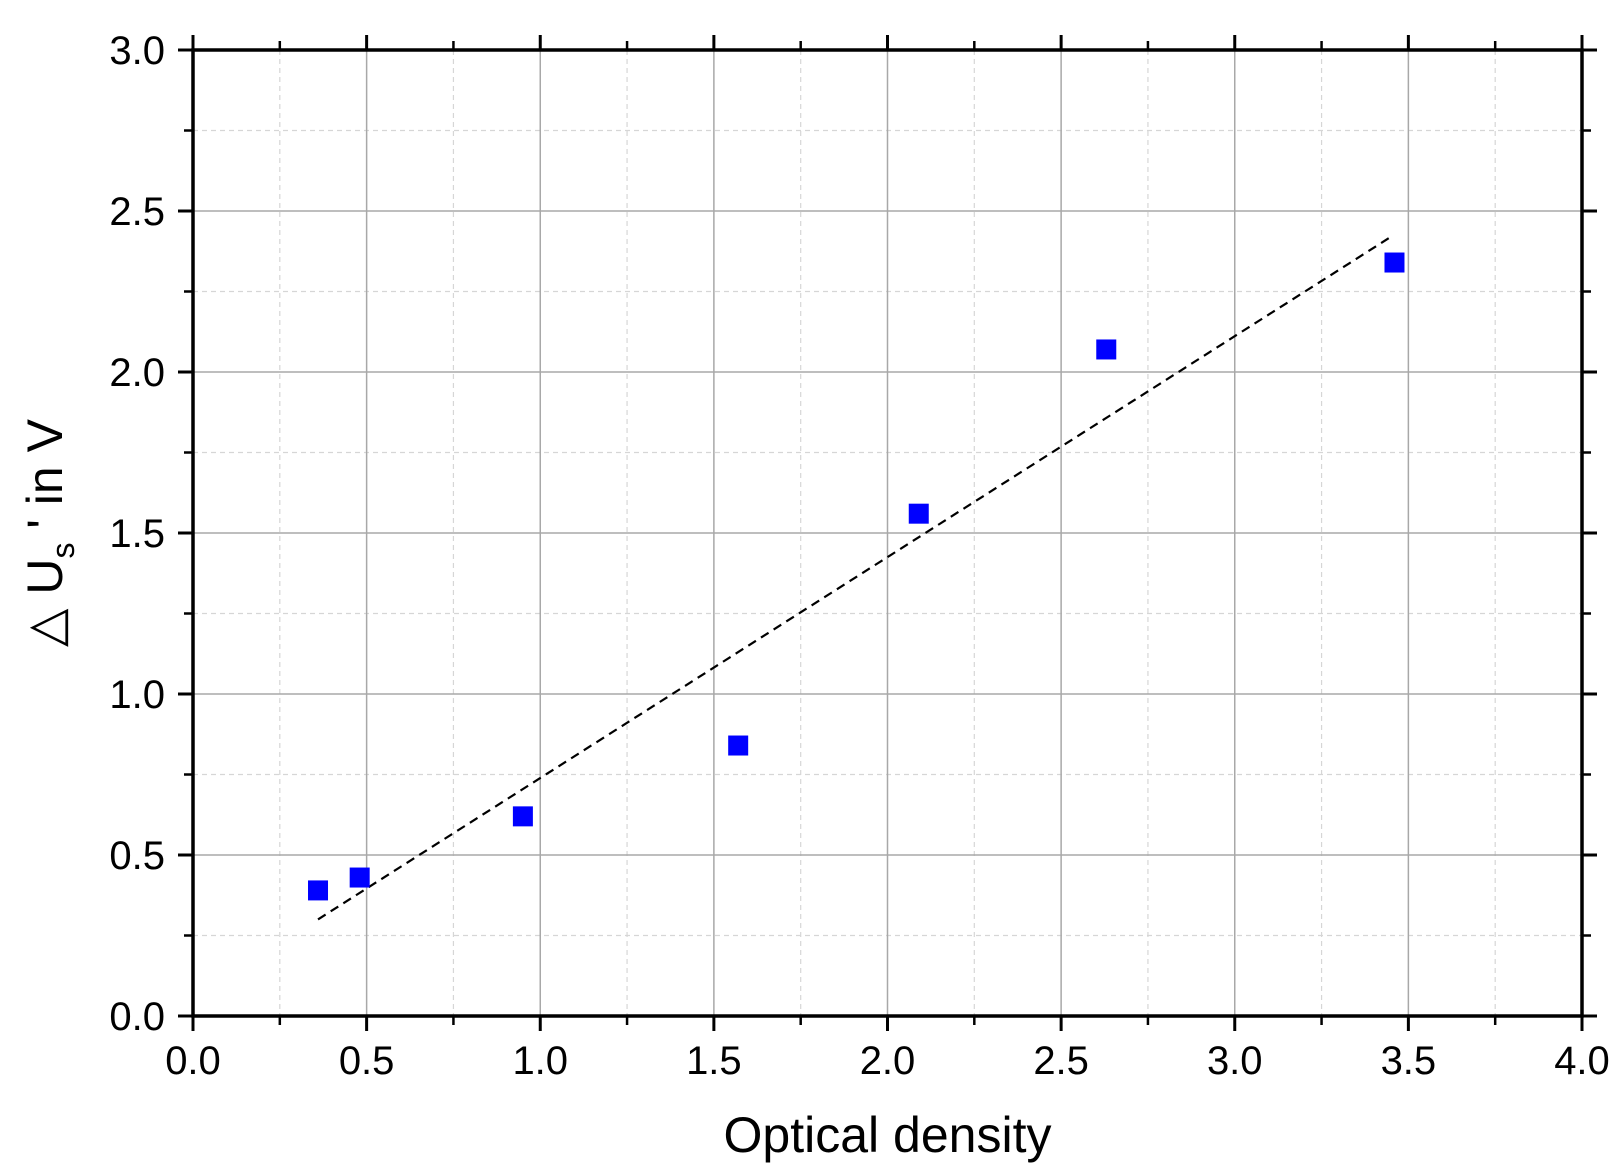 The image size is (1622, 1175). Describe the element at coordinates (888, 1135) in the screenshot. I see `x-axis-title: Optical density` at that location.